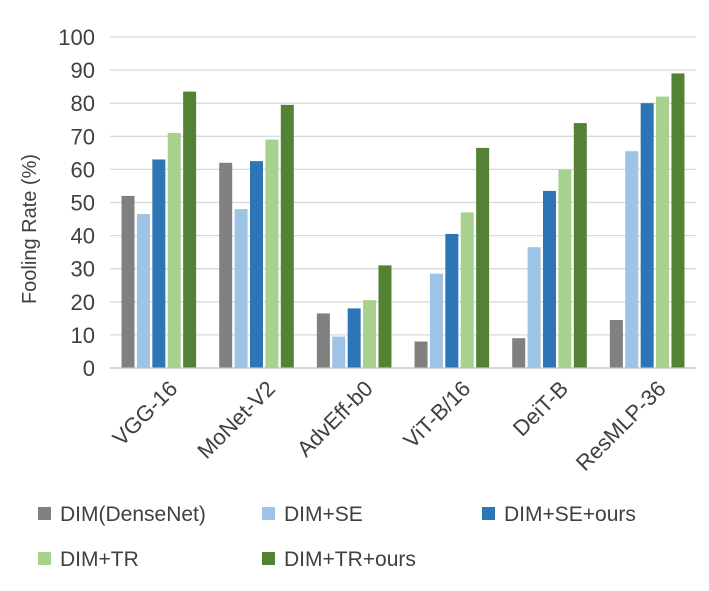 This screenshot has width=709, height=591. What do you see at coordinates (540, 408) in the screenshot?
I see `category-label: DeiT-B` at bounding box center [540, 408].